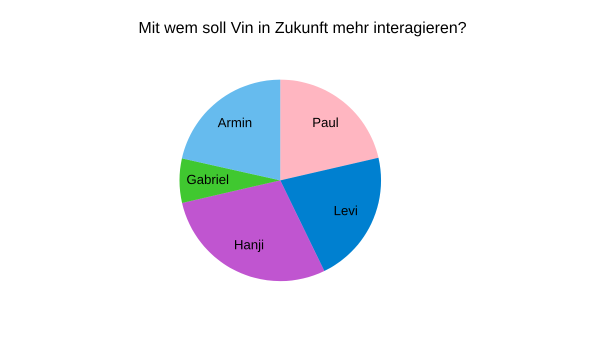 The image size is (605, 340). What do you see at coordinates (235, 123) in the screenshot?
I see `slice-label: Armin` at bounding box center [235, 123].